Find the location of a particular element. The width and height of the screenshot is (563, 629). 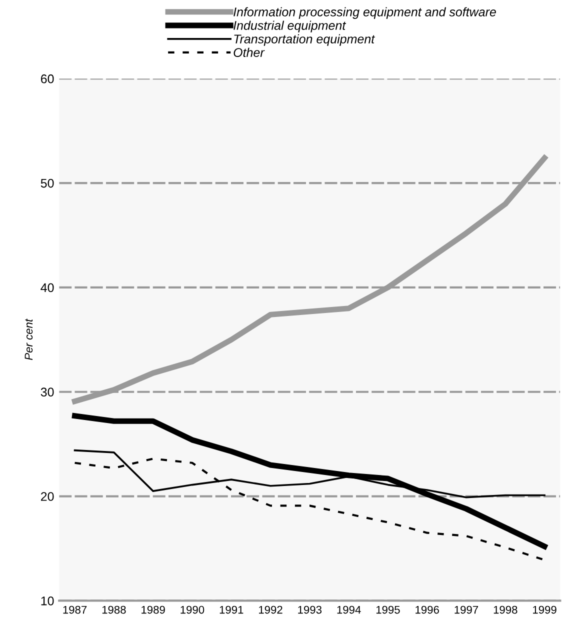

x-tick-label: 1995 is located at coordinates (388, 610).